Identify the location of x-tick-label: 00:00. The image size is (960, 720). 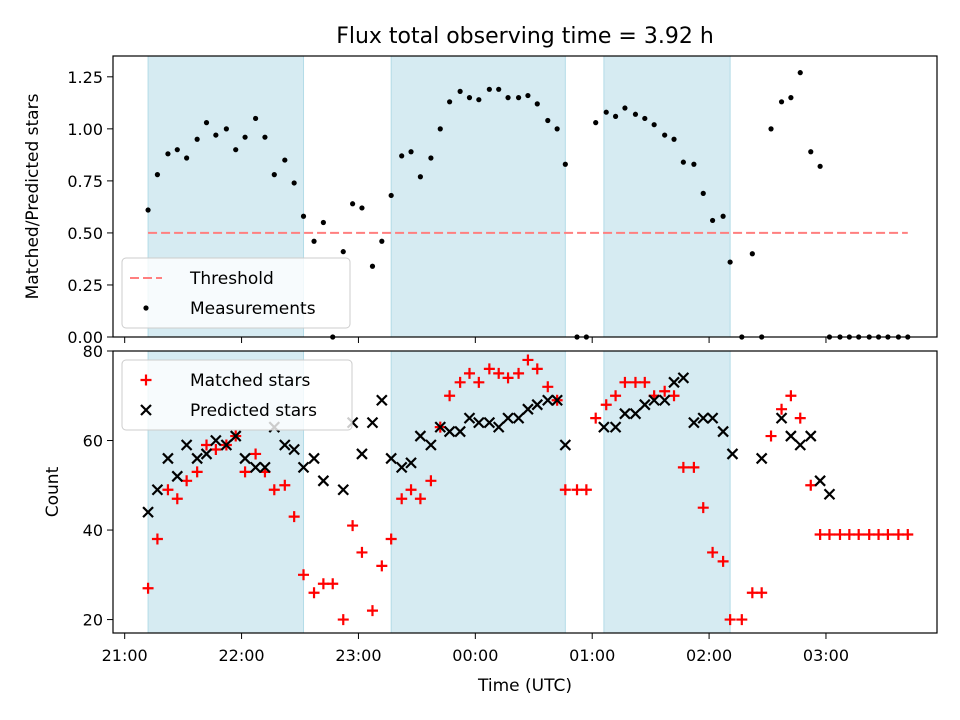
(475, 655).